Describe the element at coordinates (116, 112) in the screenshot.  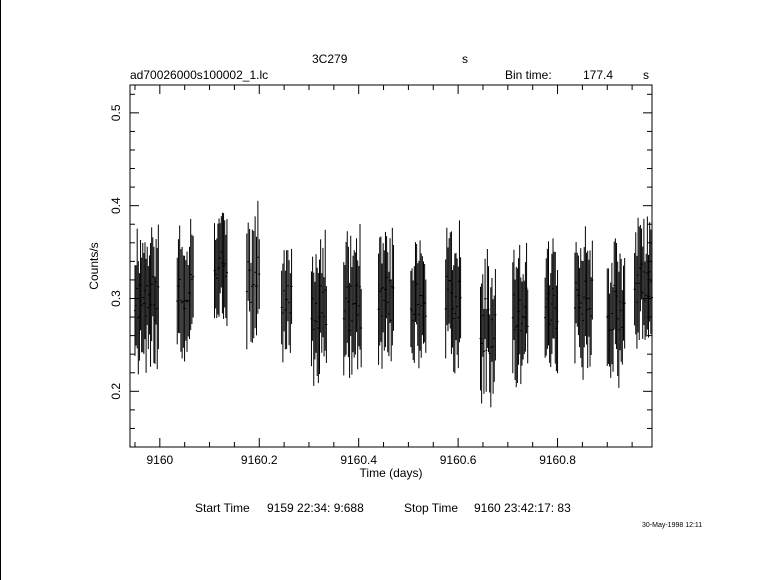
I see `y-tick-label: 0.5` at that location.